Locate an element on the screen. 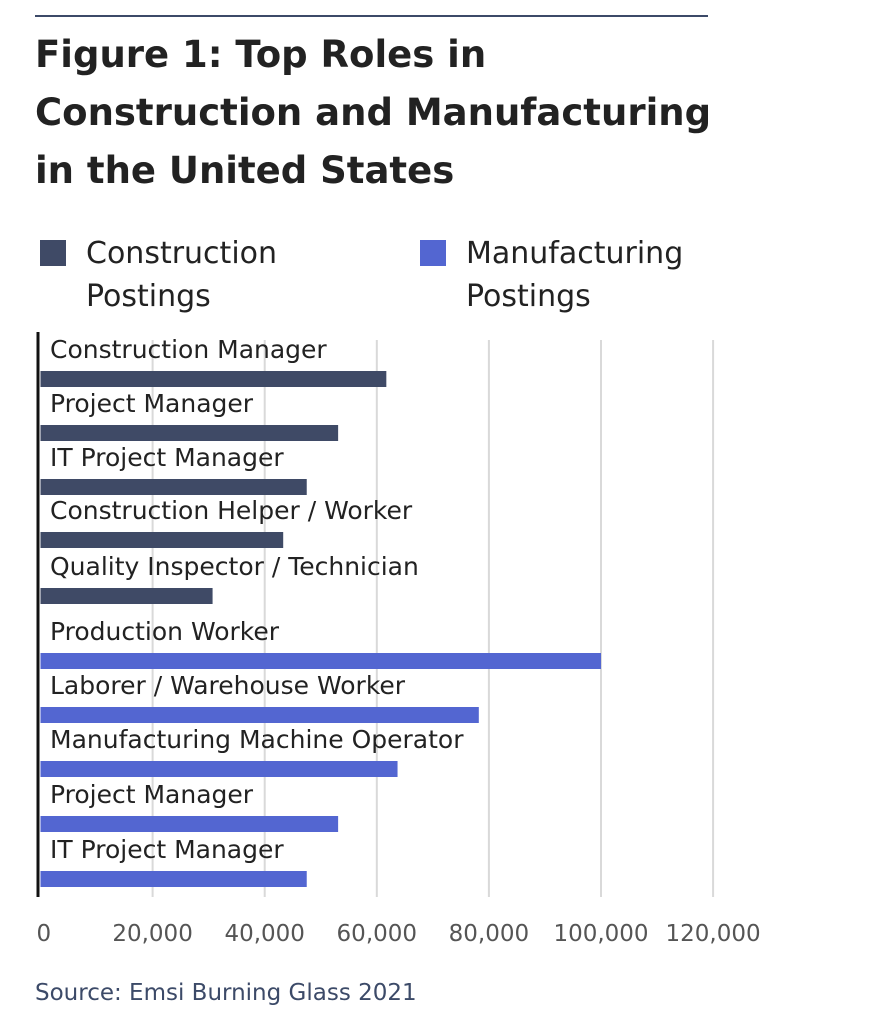 Image resolution: width=883 pixels, height=1024 pixels. x-tick-label: 120,000 is located at coordinates (713, 934).